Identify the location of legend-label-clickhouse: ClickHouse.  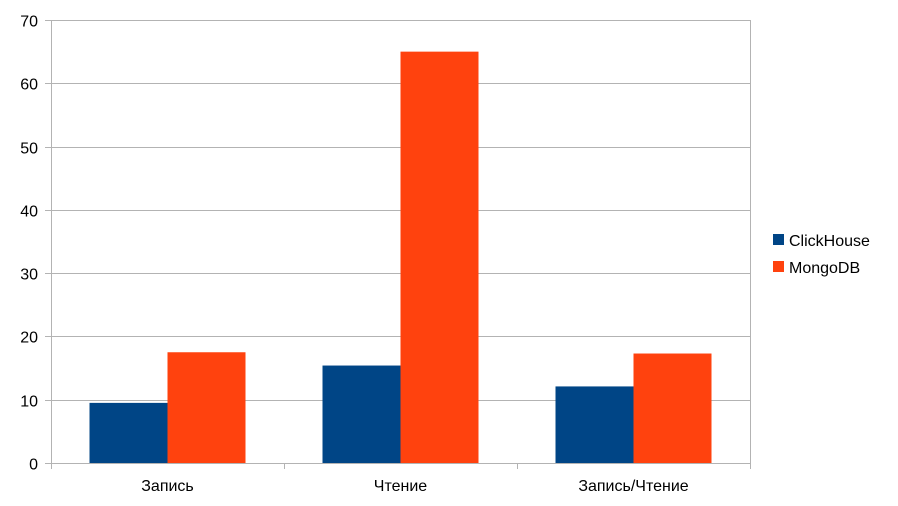
(829, 241).